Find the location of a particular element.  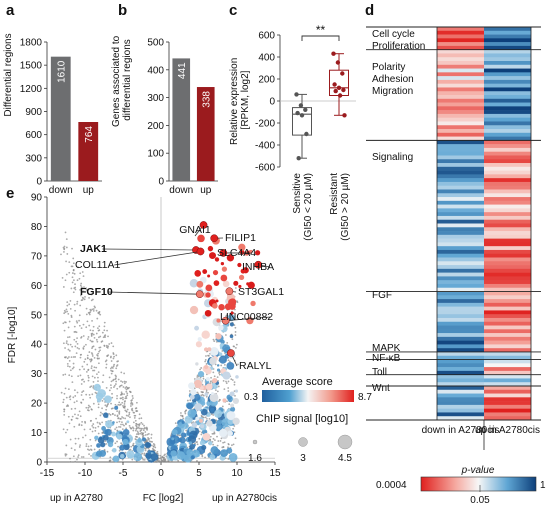

e-gene-point-slc4a4 is located at coordinates (223, 253).